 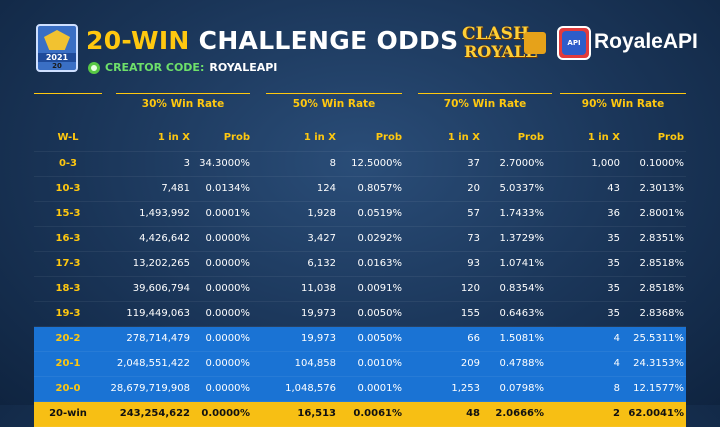 What do you see at coordinates (496, 34) in the screenshot?
I see `clash-logo-line1: CLASH` at bounding box center [496, 34].